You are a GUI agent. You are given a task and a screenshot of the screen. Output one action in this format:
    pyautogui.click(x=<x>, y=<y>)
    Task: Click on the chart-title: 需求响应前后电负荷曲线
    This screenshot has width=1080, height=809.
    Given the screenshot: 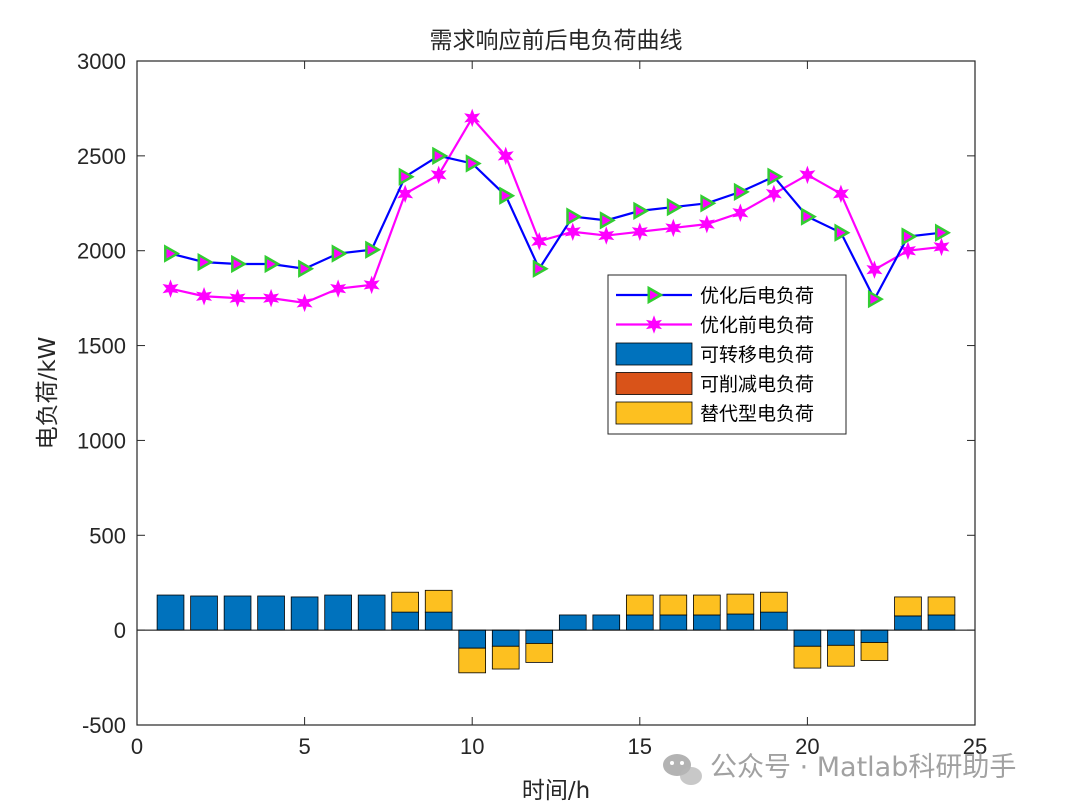 What is the action you would take?
    pyautogui.click(x=556, y=41)
    